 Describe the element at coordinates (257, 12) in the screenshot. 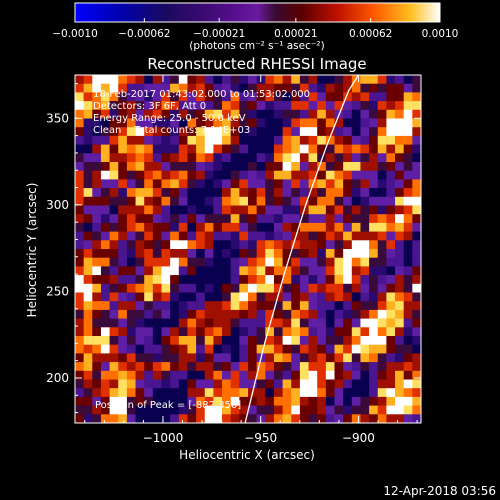

I see `colorbar-frame` at that location.